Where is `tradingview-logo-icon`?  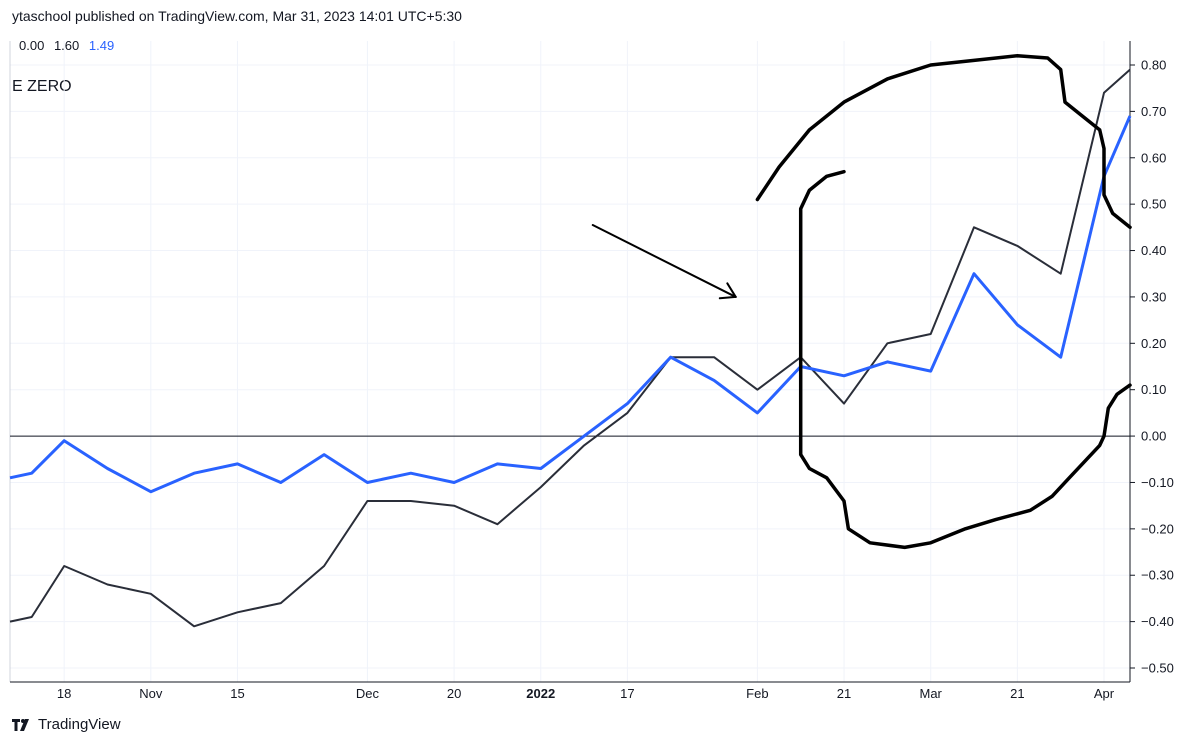
tradingview-logo-icon is located at coordinates (20, 724).